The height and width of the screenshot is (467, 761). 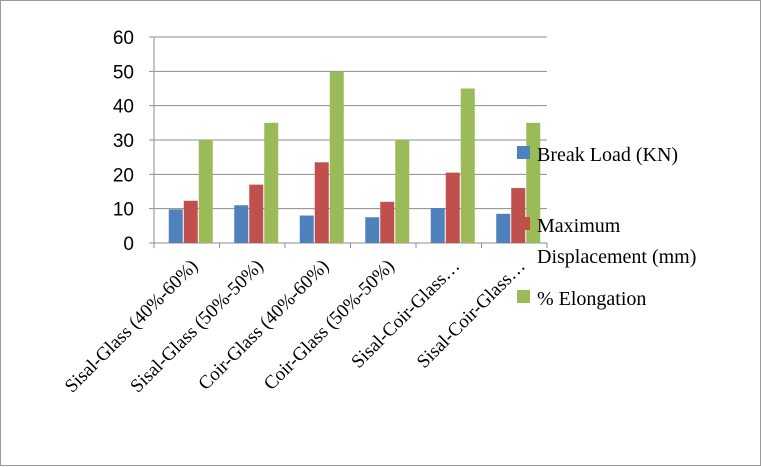 I want to click on y-tick-label: 60, so click(x=123, y=38).